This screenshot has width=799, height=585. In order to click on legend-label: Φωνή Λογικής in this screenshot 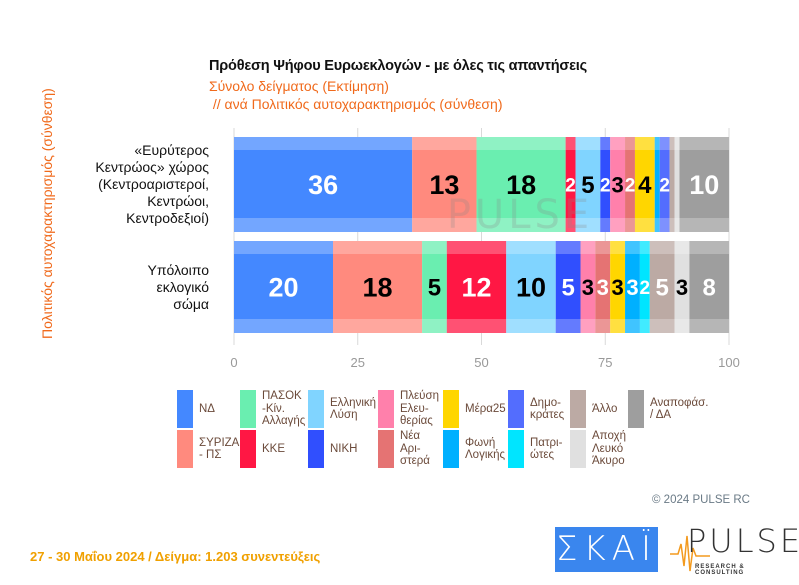, I will do `click(485, 449)`.